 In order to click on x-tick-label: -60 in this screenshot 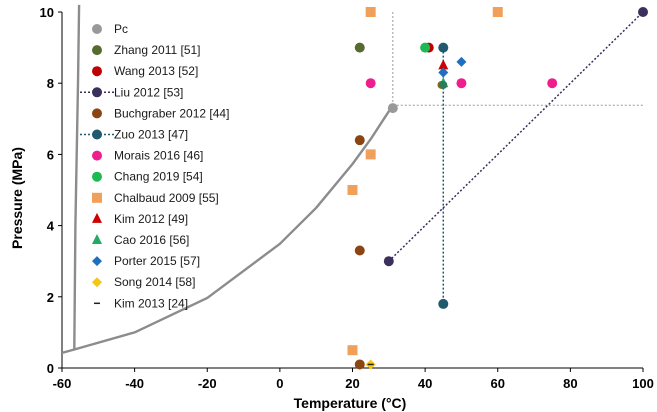, I will do `click(62, 383)`.